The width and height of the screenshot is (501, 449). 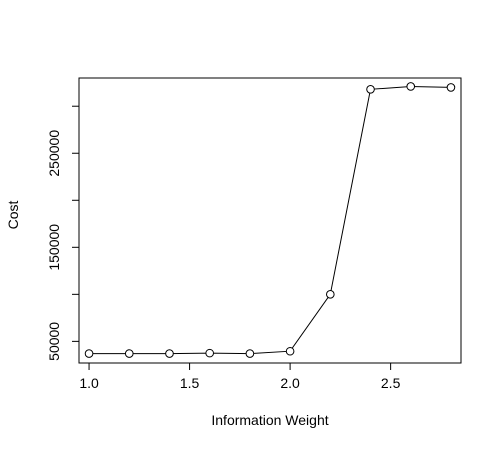 What do you see at coordinates (13, 215) in the screenshot?
I see `y-axis-title: Cost` at bounding box center [13, 215].